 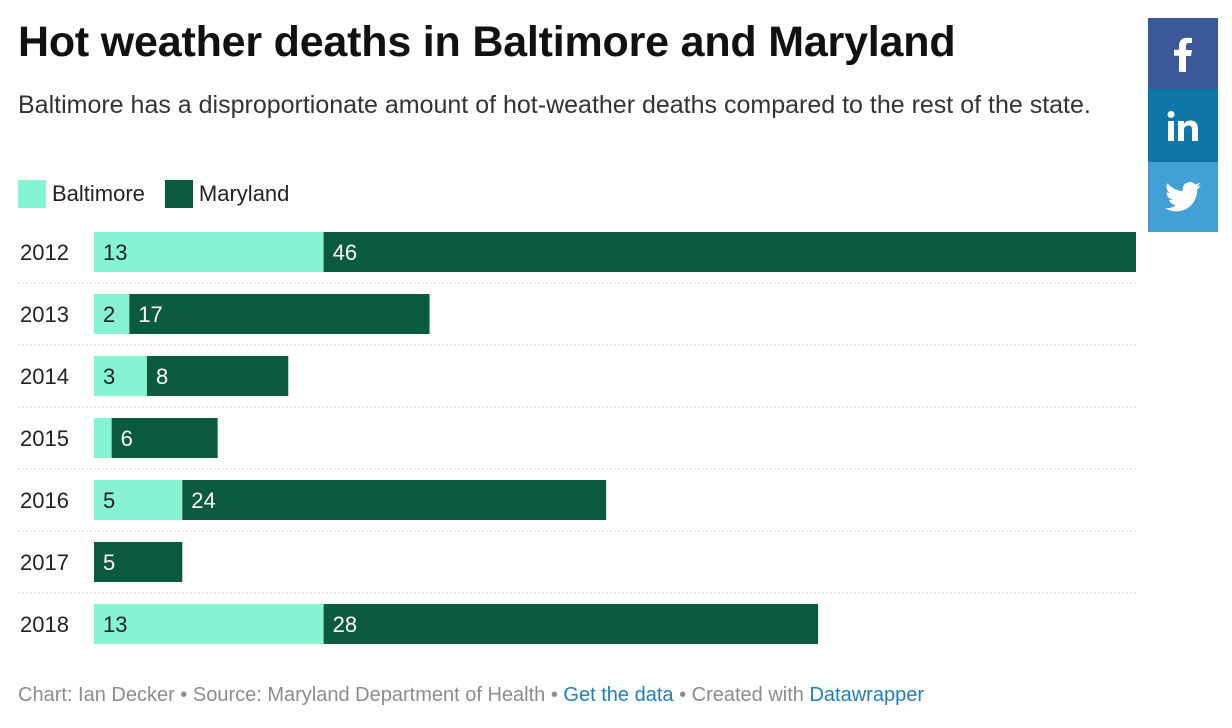 What do you see at coordinates (866, 695) in the screenshot?
I see `datawrapper-link: Datawrapper` at bounding box center [866, 695].